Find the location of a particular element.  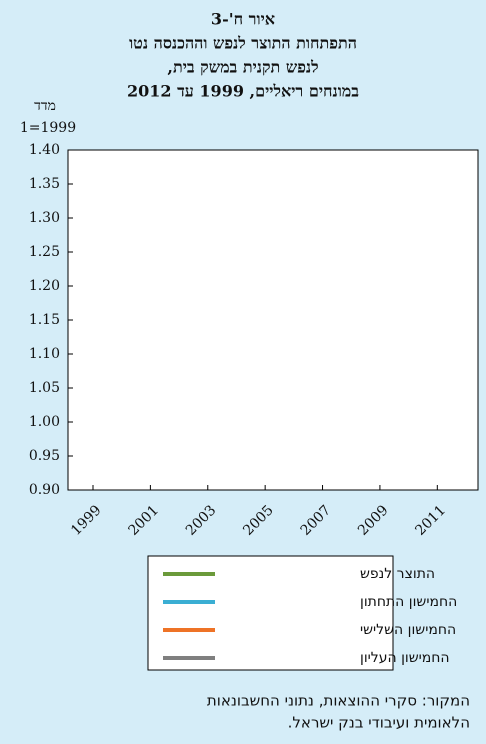

y-tick-label: 1.15 is located at coordinates (44, 320).